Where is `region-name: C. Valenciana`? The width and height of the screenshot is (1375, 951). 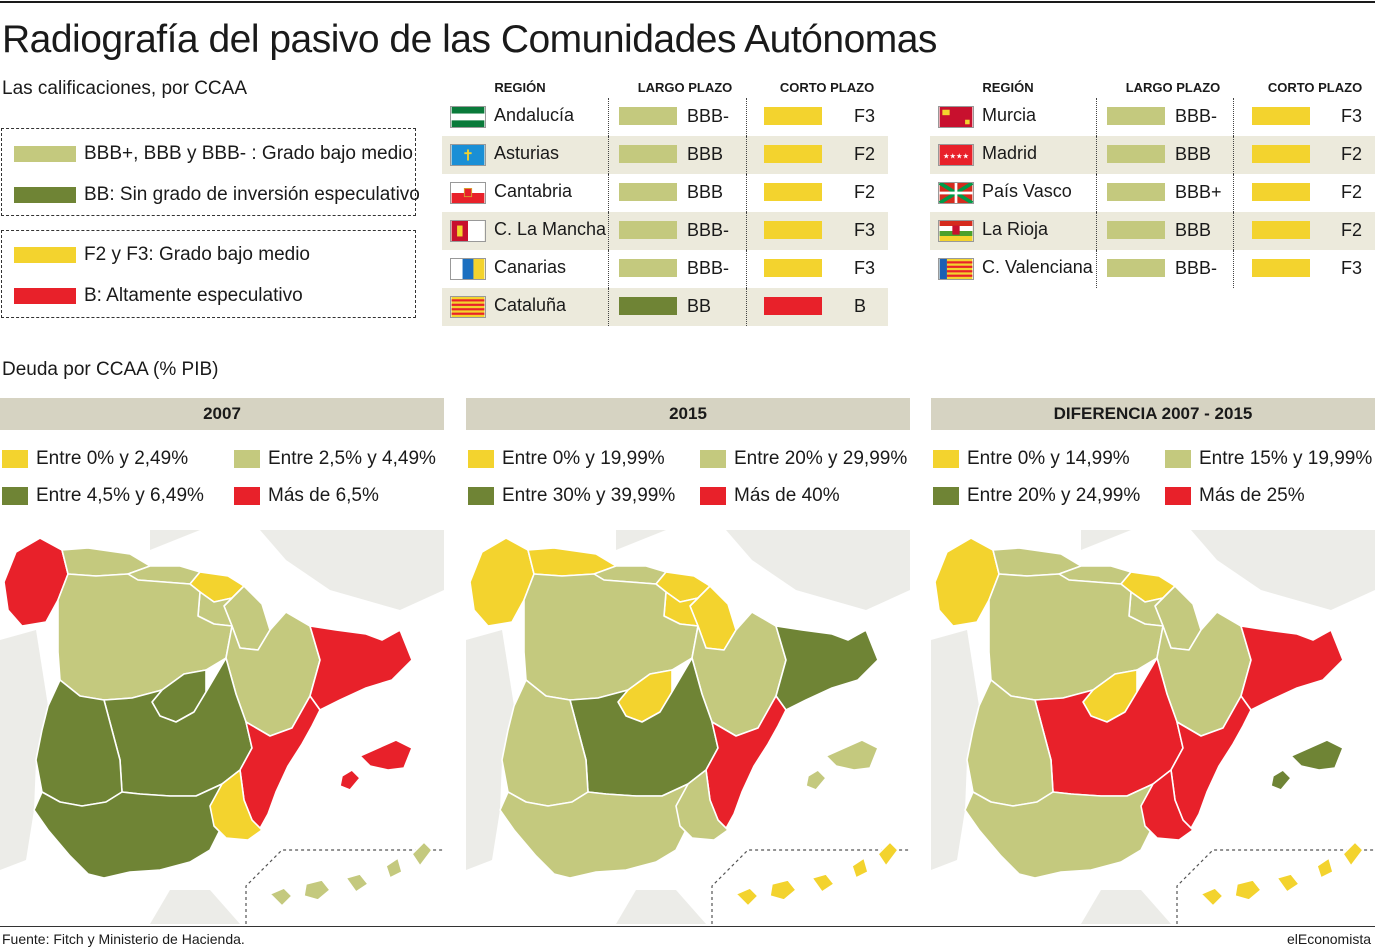 region-name: C. Valenciana is located at coordinates (1037, 267).